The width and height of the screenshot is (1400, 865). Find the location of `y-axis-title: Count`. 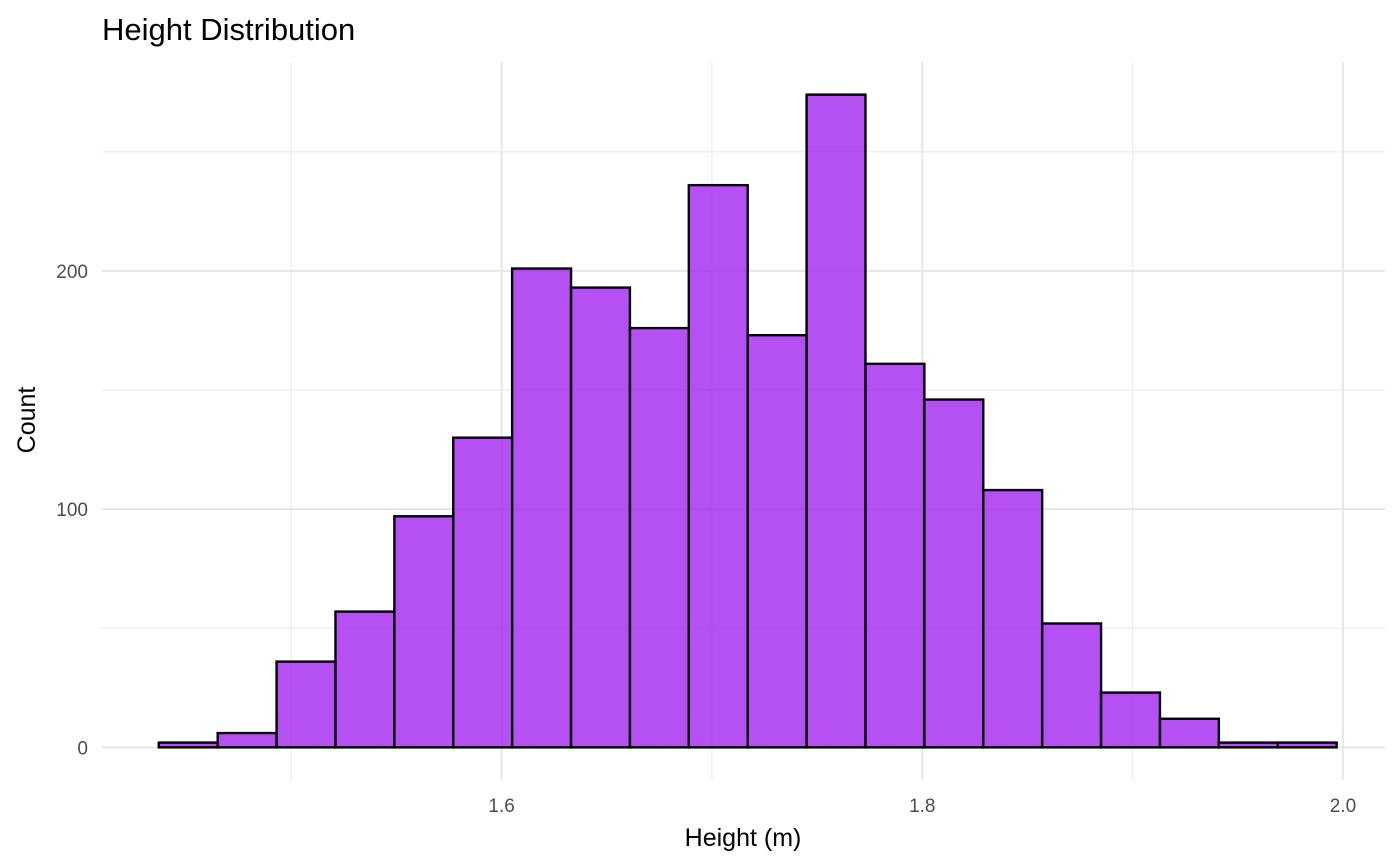

y-axis-title: Count is located at coordinates (27, 420).